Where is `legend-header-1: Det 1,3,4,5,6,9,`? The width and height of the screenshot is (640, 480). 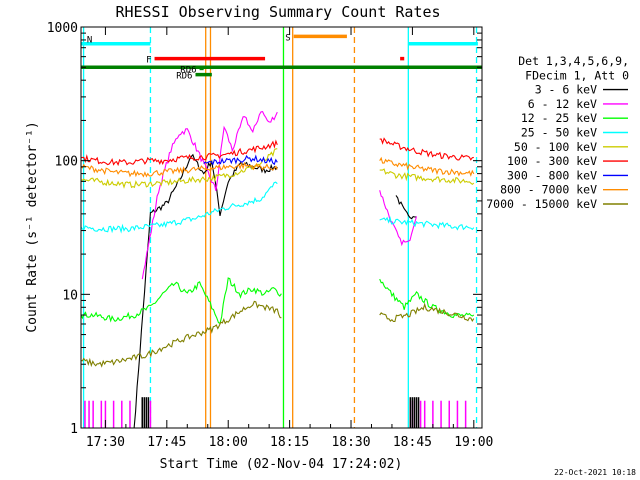
legend-header-1: Det 1,3,4,5,6,9, is located at coordinates (573, 61).